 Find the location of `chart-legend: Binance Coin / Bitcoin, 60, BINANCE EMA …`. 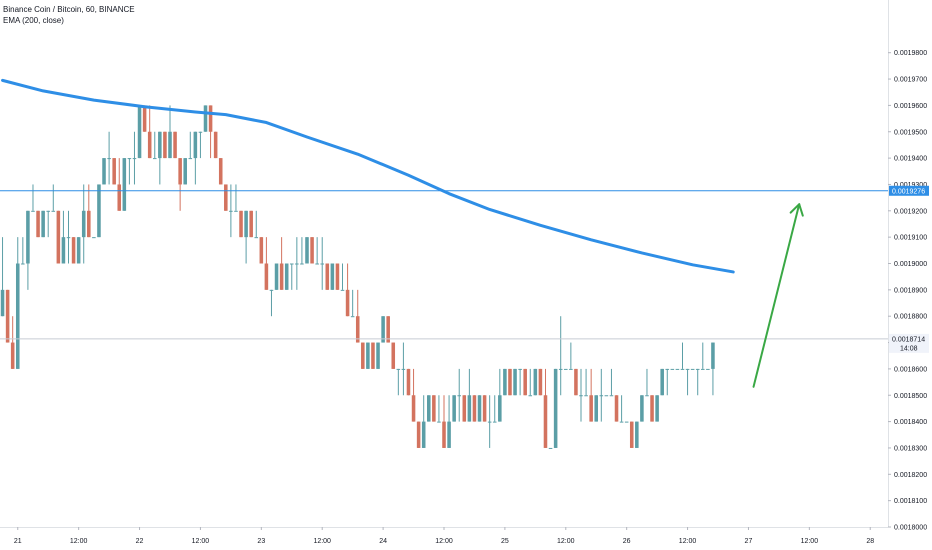

chart-legend: Binance Coin / Bitcoin, 60, BINANCE EMA … is located at coordinates (69, 15).